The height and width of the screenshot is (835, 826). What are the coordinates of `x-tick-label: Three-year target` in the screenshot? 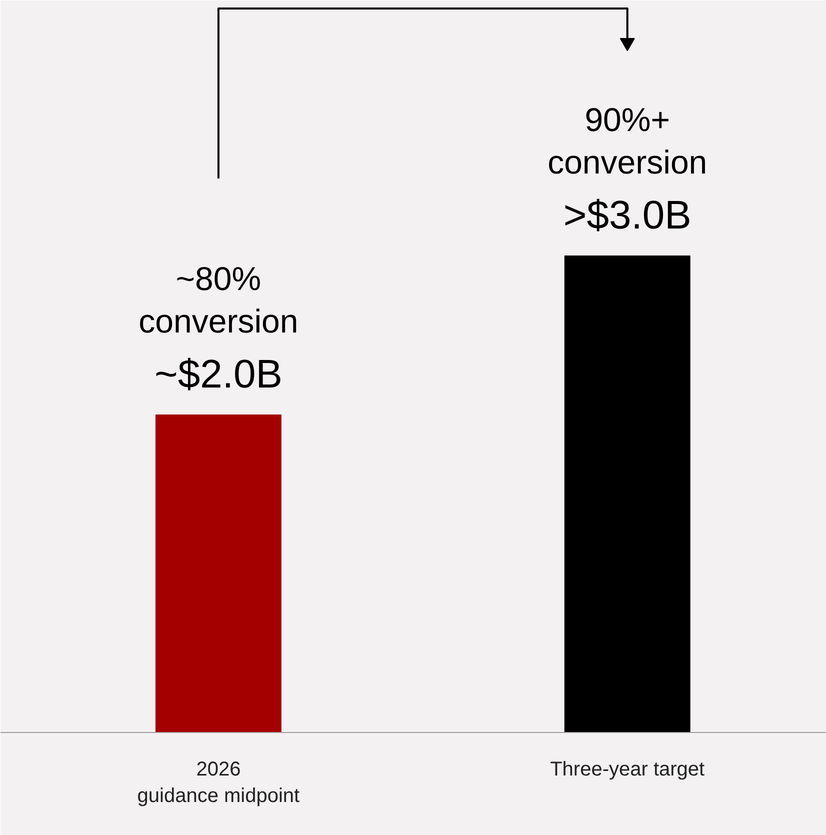 It's located at (628, 769).